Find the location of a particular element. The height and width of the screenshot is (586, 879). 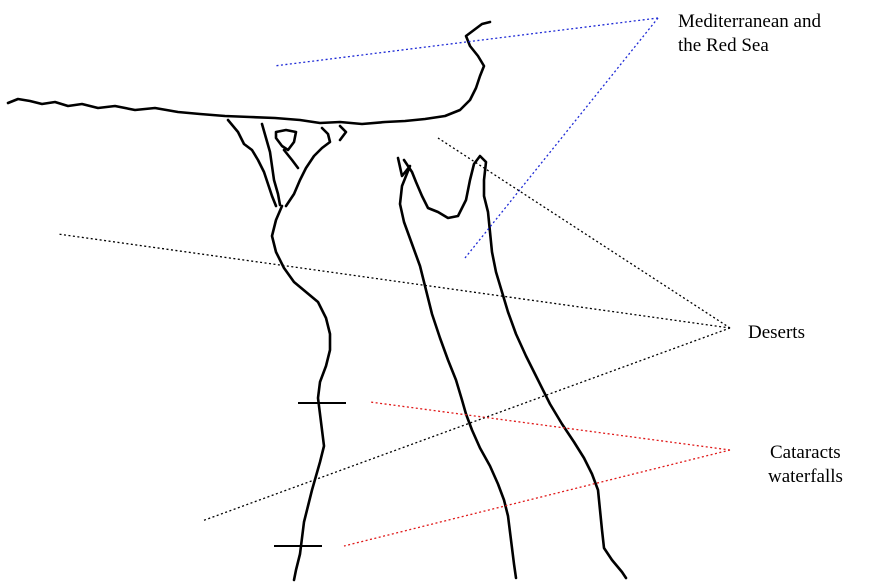

label-cataracts-waterfalls: Cataracts waterfalls is located at coordinates (805, 465).